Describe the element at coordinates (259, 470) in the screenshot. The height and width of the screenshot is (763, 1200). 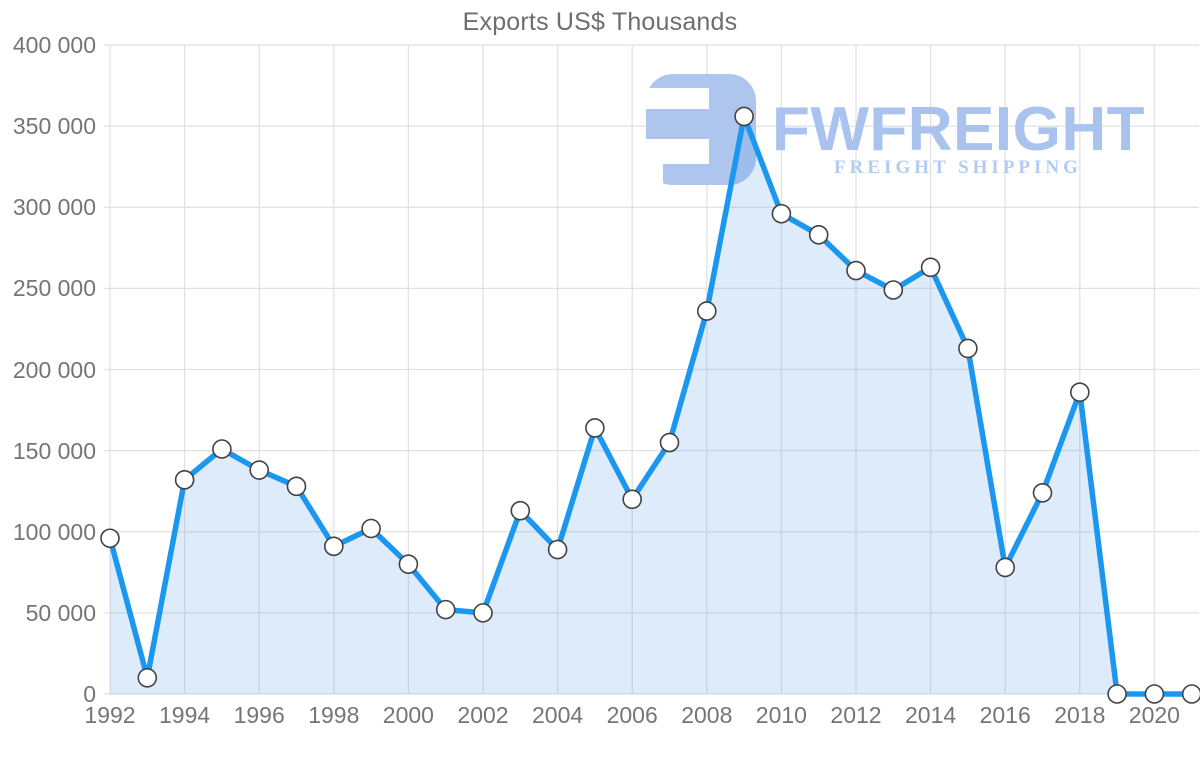
I see `data-point-1996` at that location.